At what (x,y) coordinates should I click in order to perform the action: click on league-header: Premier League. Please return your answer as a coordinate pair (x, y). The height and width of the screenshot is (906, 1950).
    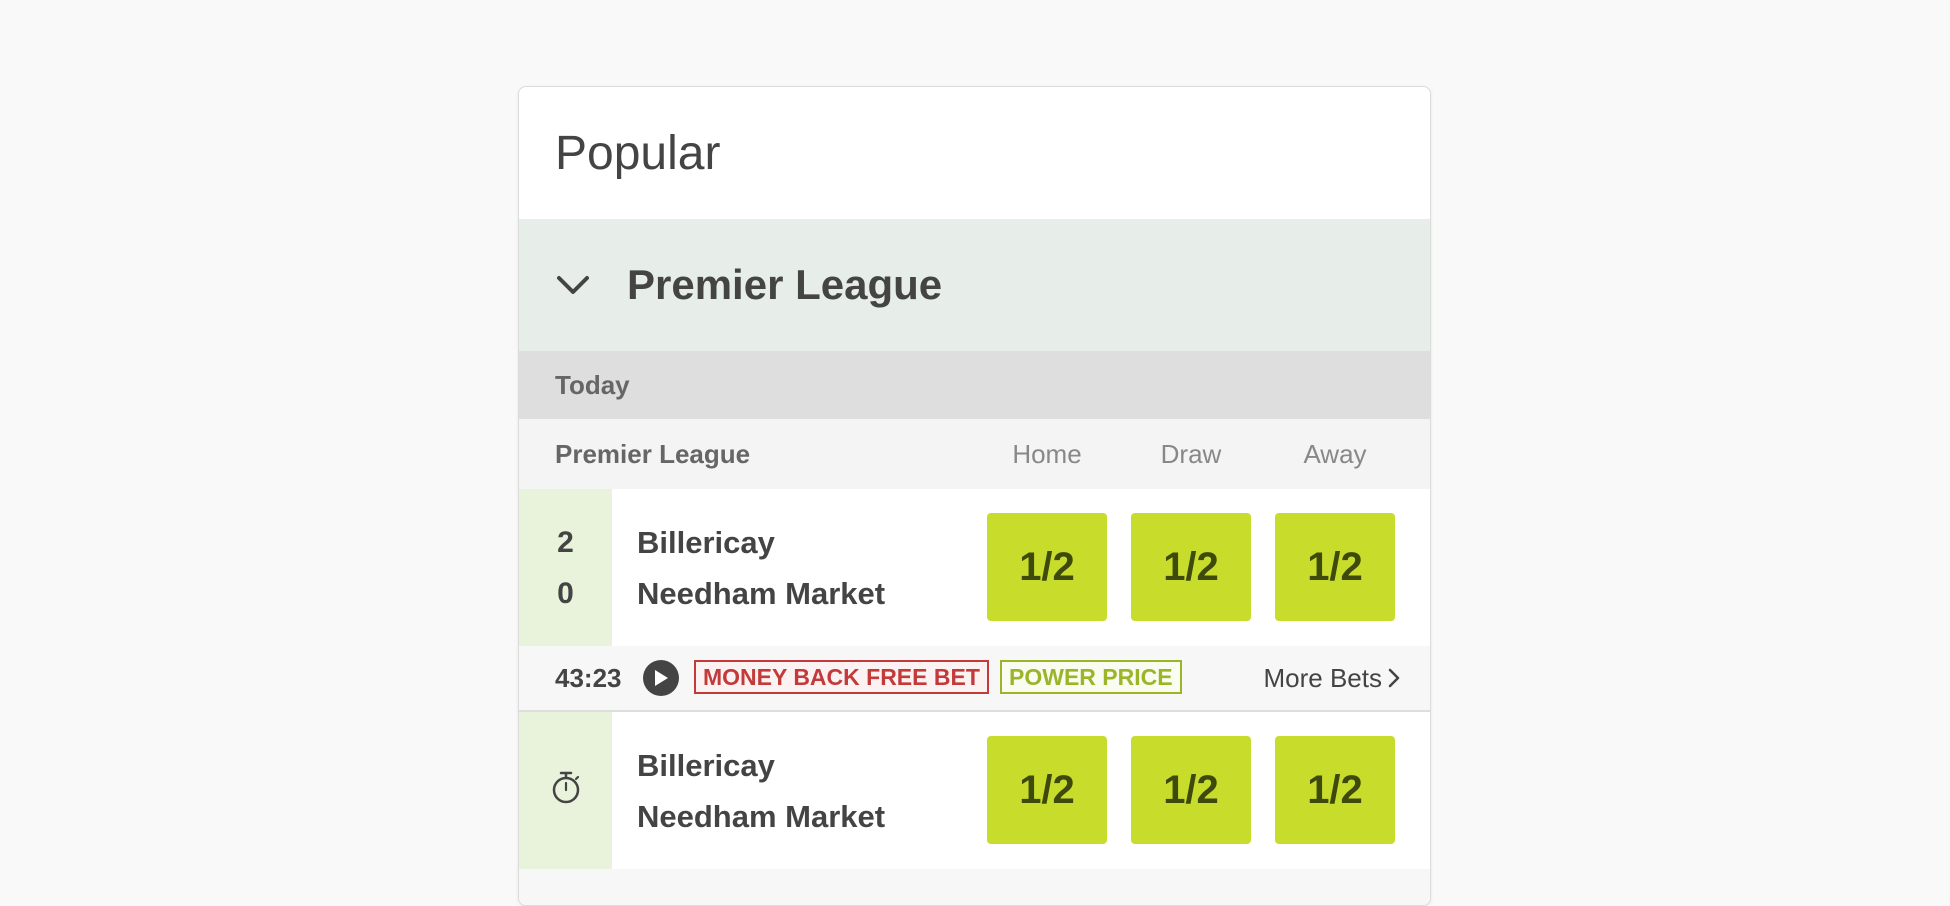
    Looking at the image, I should click on (974, 285).